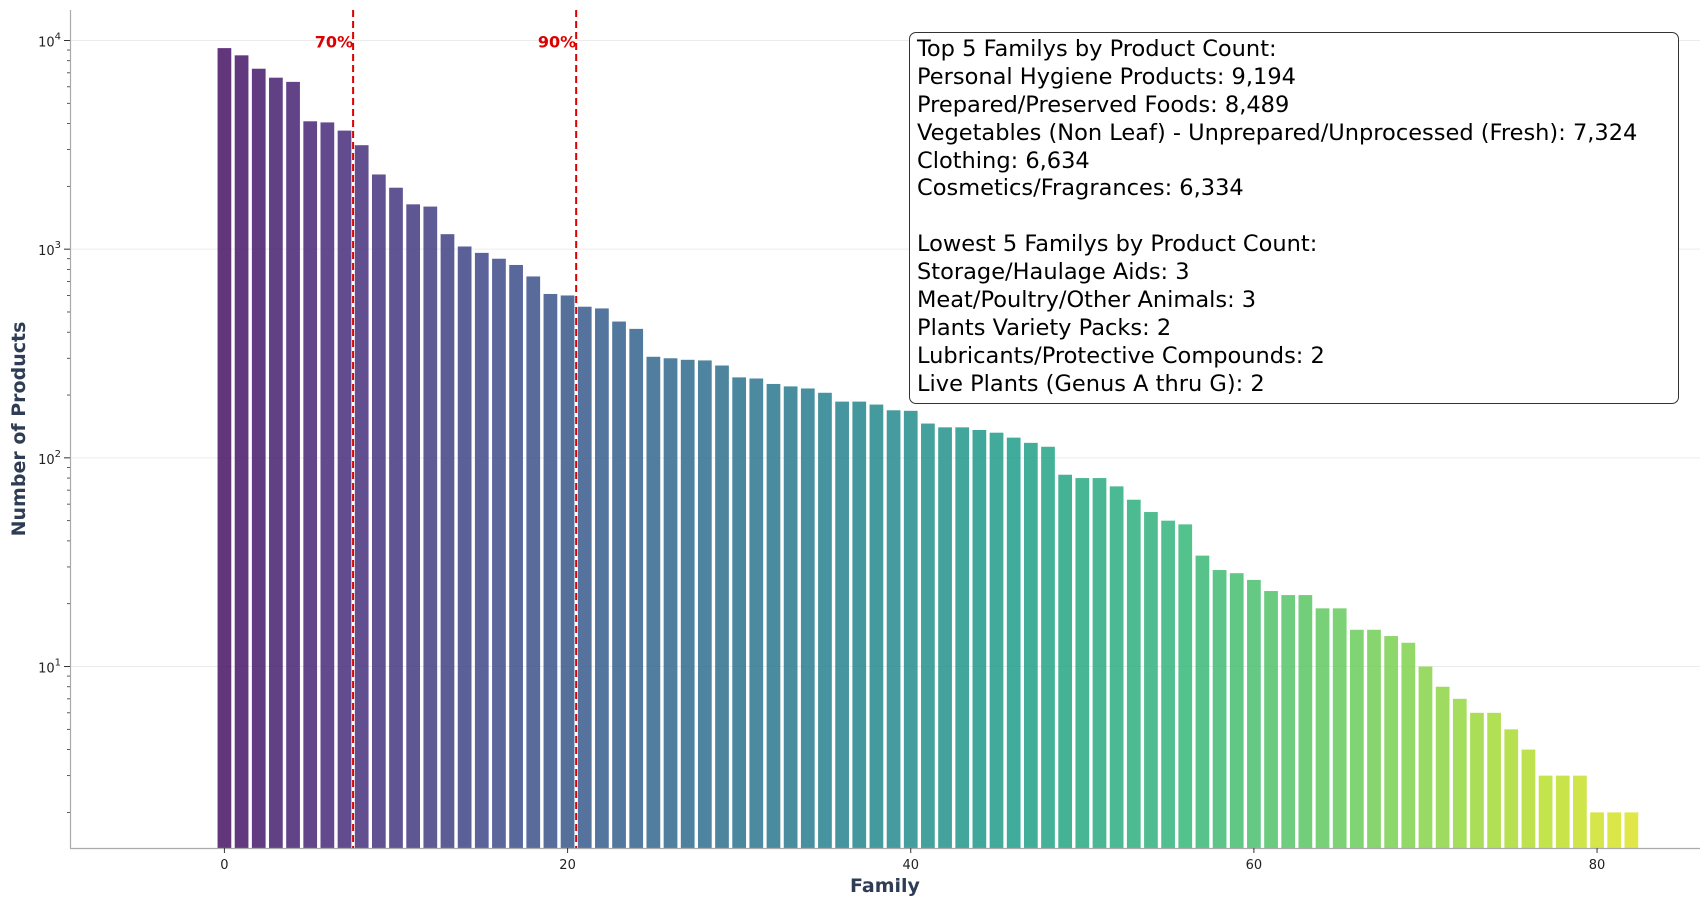  What do you see at coordinates (1103, 104) in the screenshot?
I see `top-family-item: Prepared/Preserved Foods: 8,489` at bounding box center [1103, 104].